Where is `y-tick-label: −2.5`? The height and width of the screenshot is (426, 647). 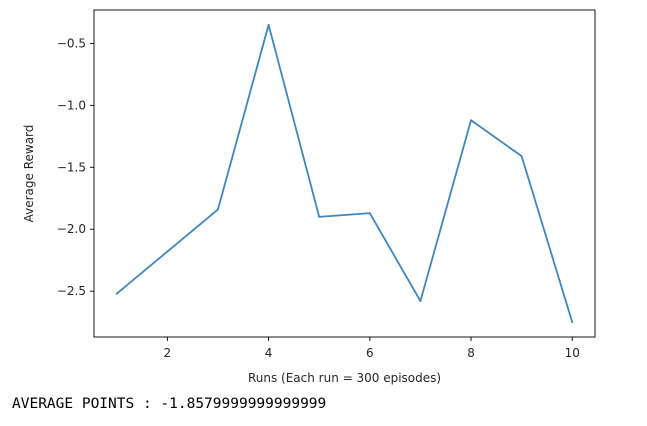
y-tick-label: −2.5 is located at coordinates (71, 291).